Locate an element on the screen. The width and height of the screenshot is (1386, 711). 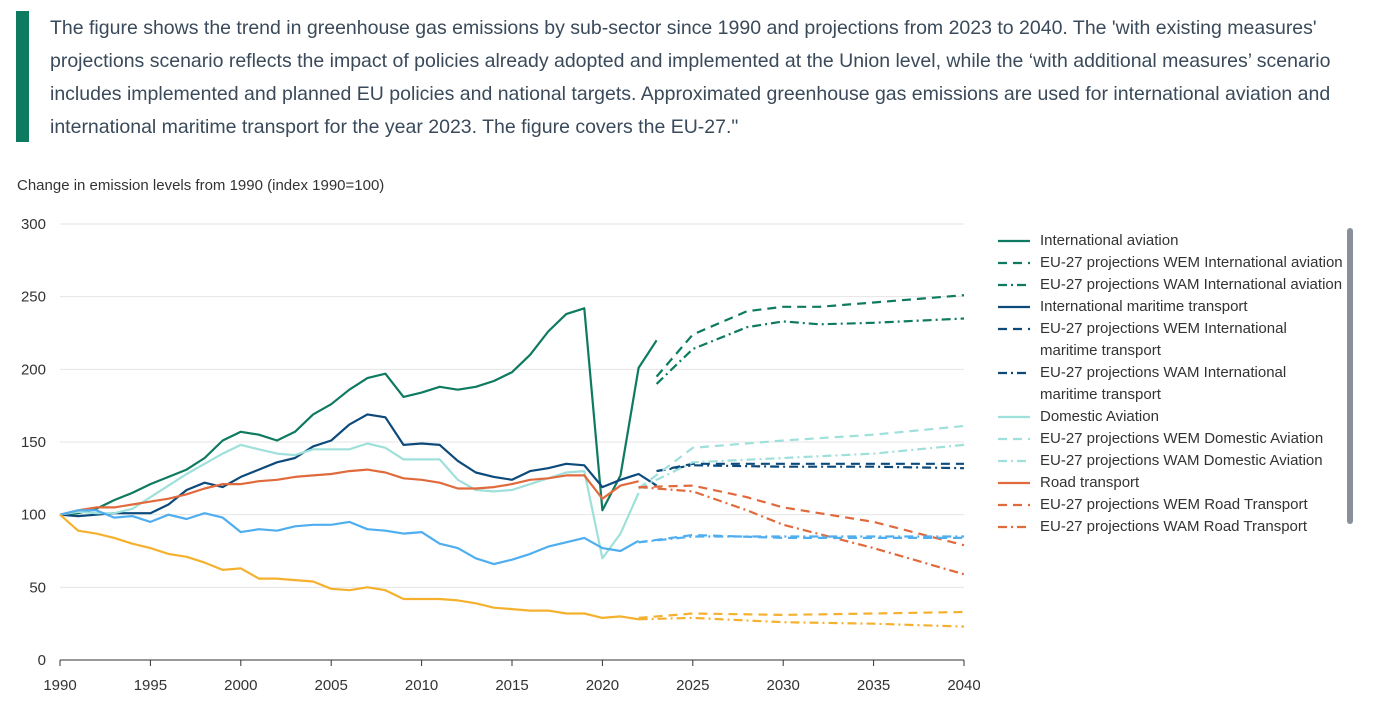
x-tick-label: 2000 is located at coordinates (240, 685).